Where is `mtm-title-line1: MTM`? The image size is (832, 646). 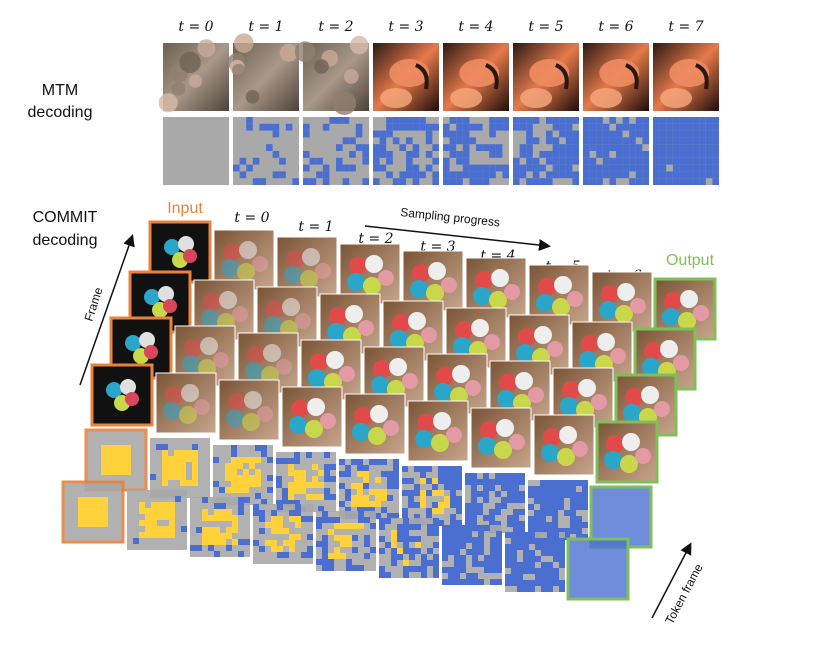
mtm-title-line1: MTM is located at coordinates (60, 90).